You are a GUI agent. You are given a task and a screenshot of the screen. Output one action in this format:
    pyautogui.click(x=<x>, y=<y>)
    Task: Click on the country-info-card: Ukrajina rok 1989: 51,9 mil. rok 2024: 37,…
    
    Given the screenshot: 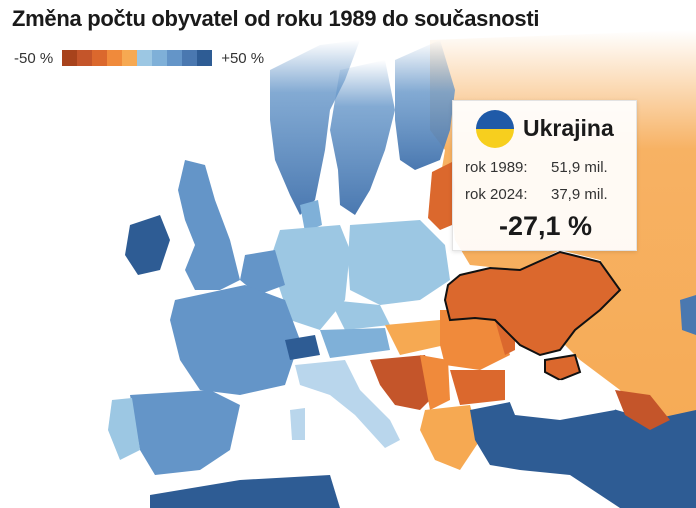 What is the action you would take?
    pyautogui.click(x=544, y=175)
    